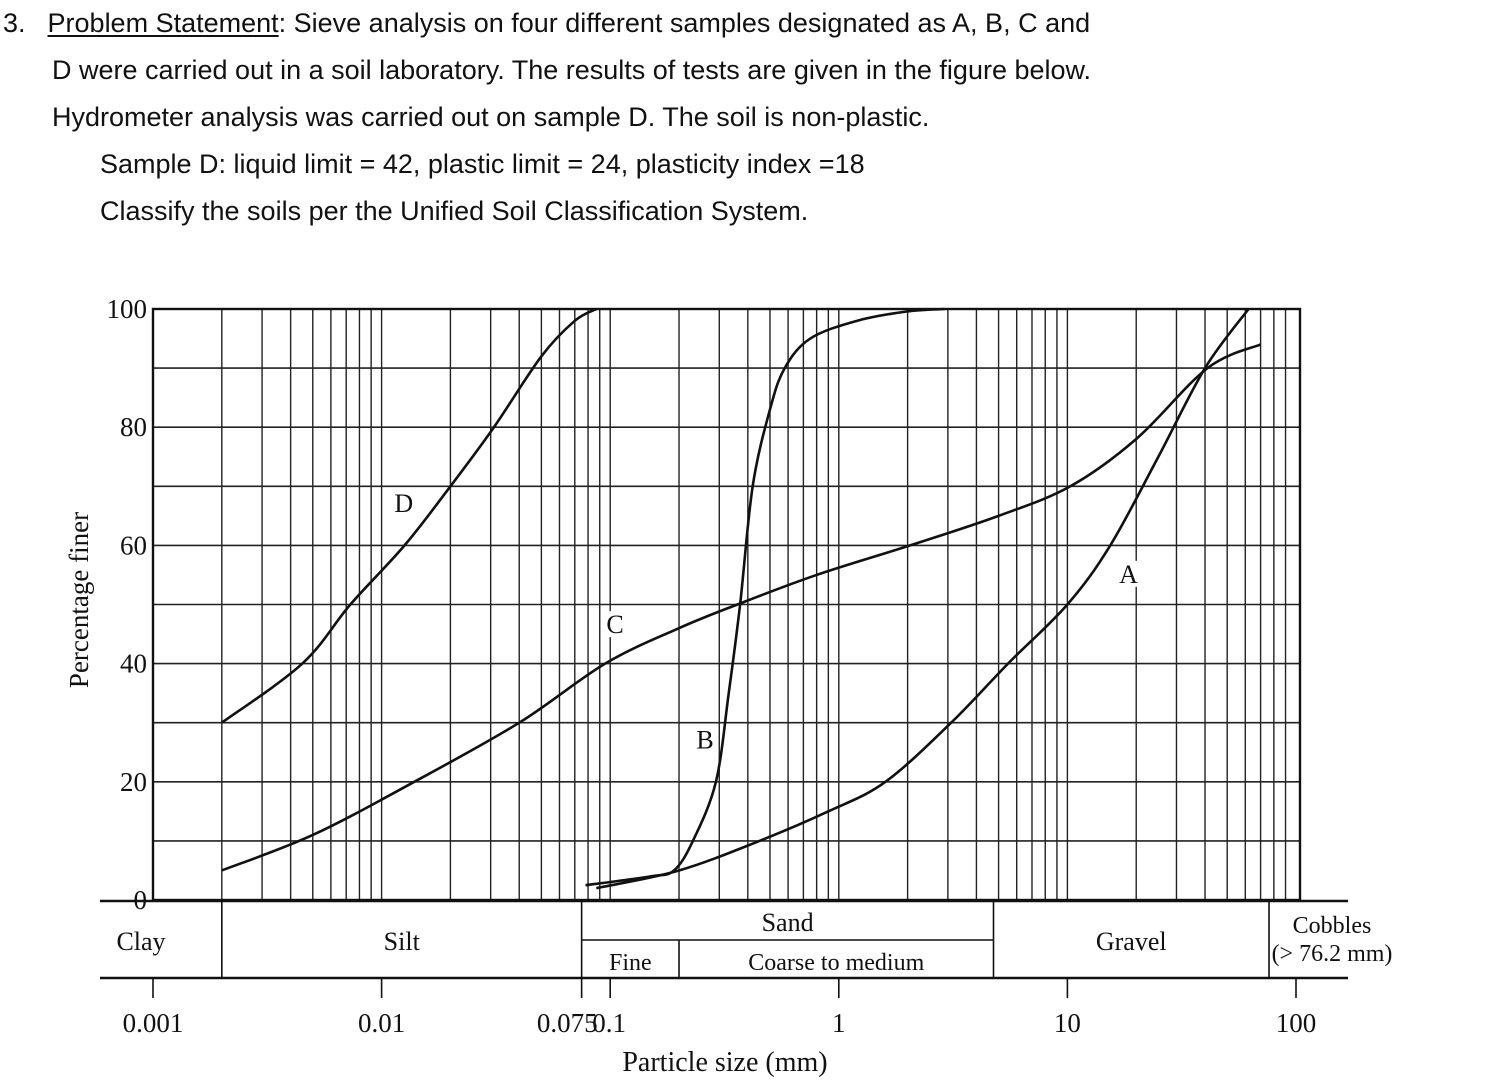  What do you see at coordinates (127, 309) in the screenshot?
I see `y-tick-label: 100` at bounding box center [127, 309].